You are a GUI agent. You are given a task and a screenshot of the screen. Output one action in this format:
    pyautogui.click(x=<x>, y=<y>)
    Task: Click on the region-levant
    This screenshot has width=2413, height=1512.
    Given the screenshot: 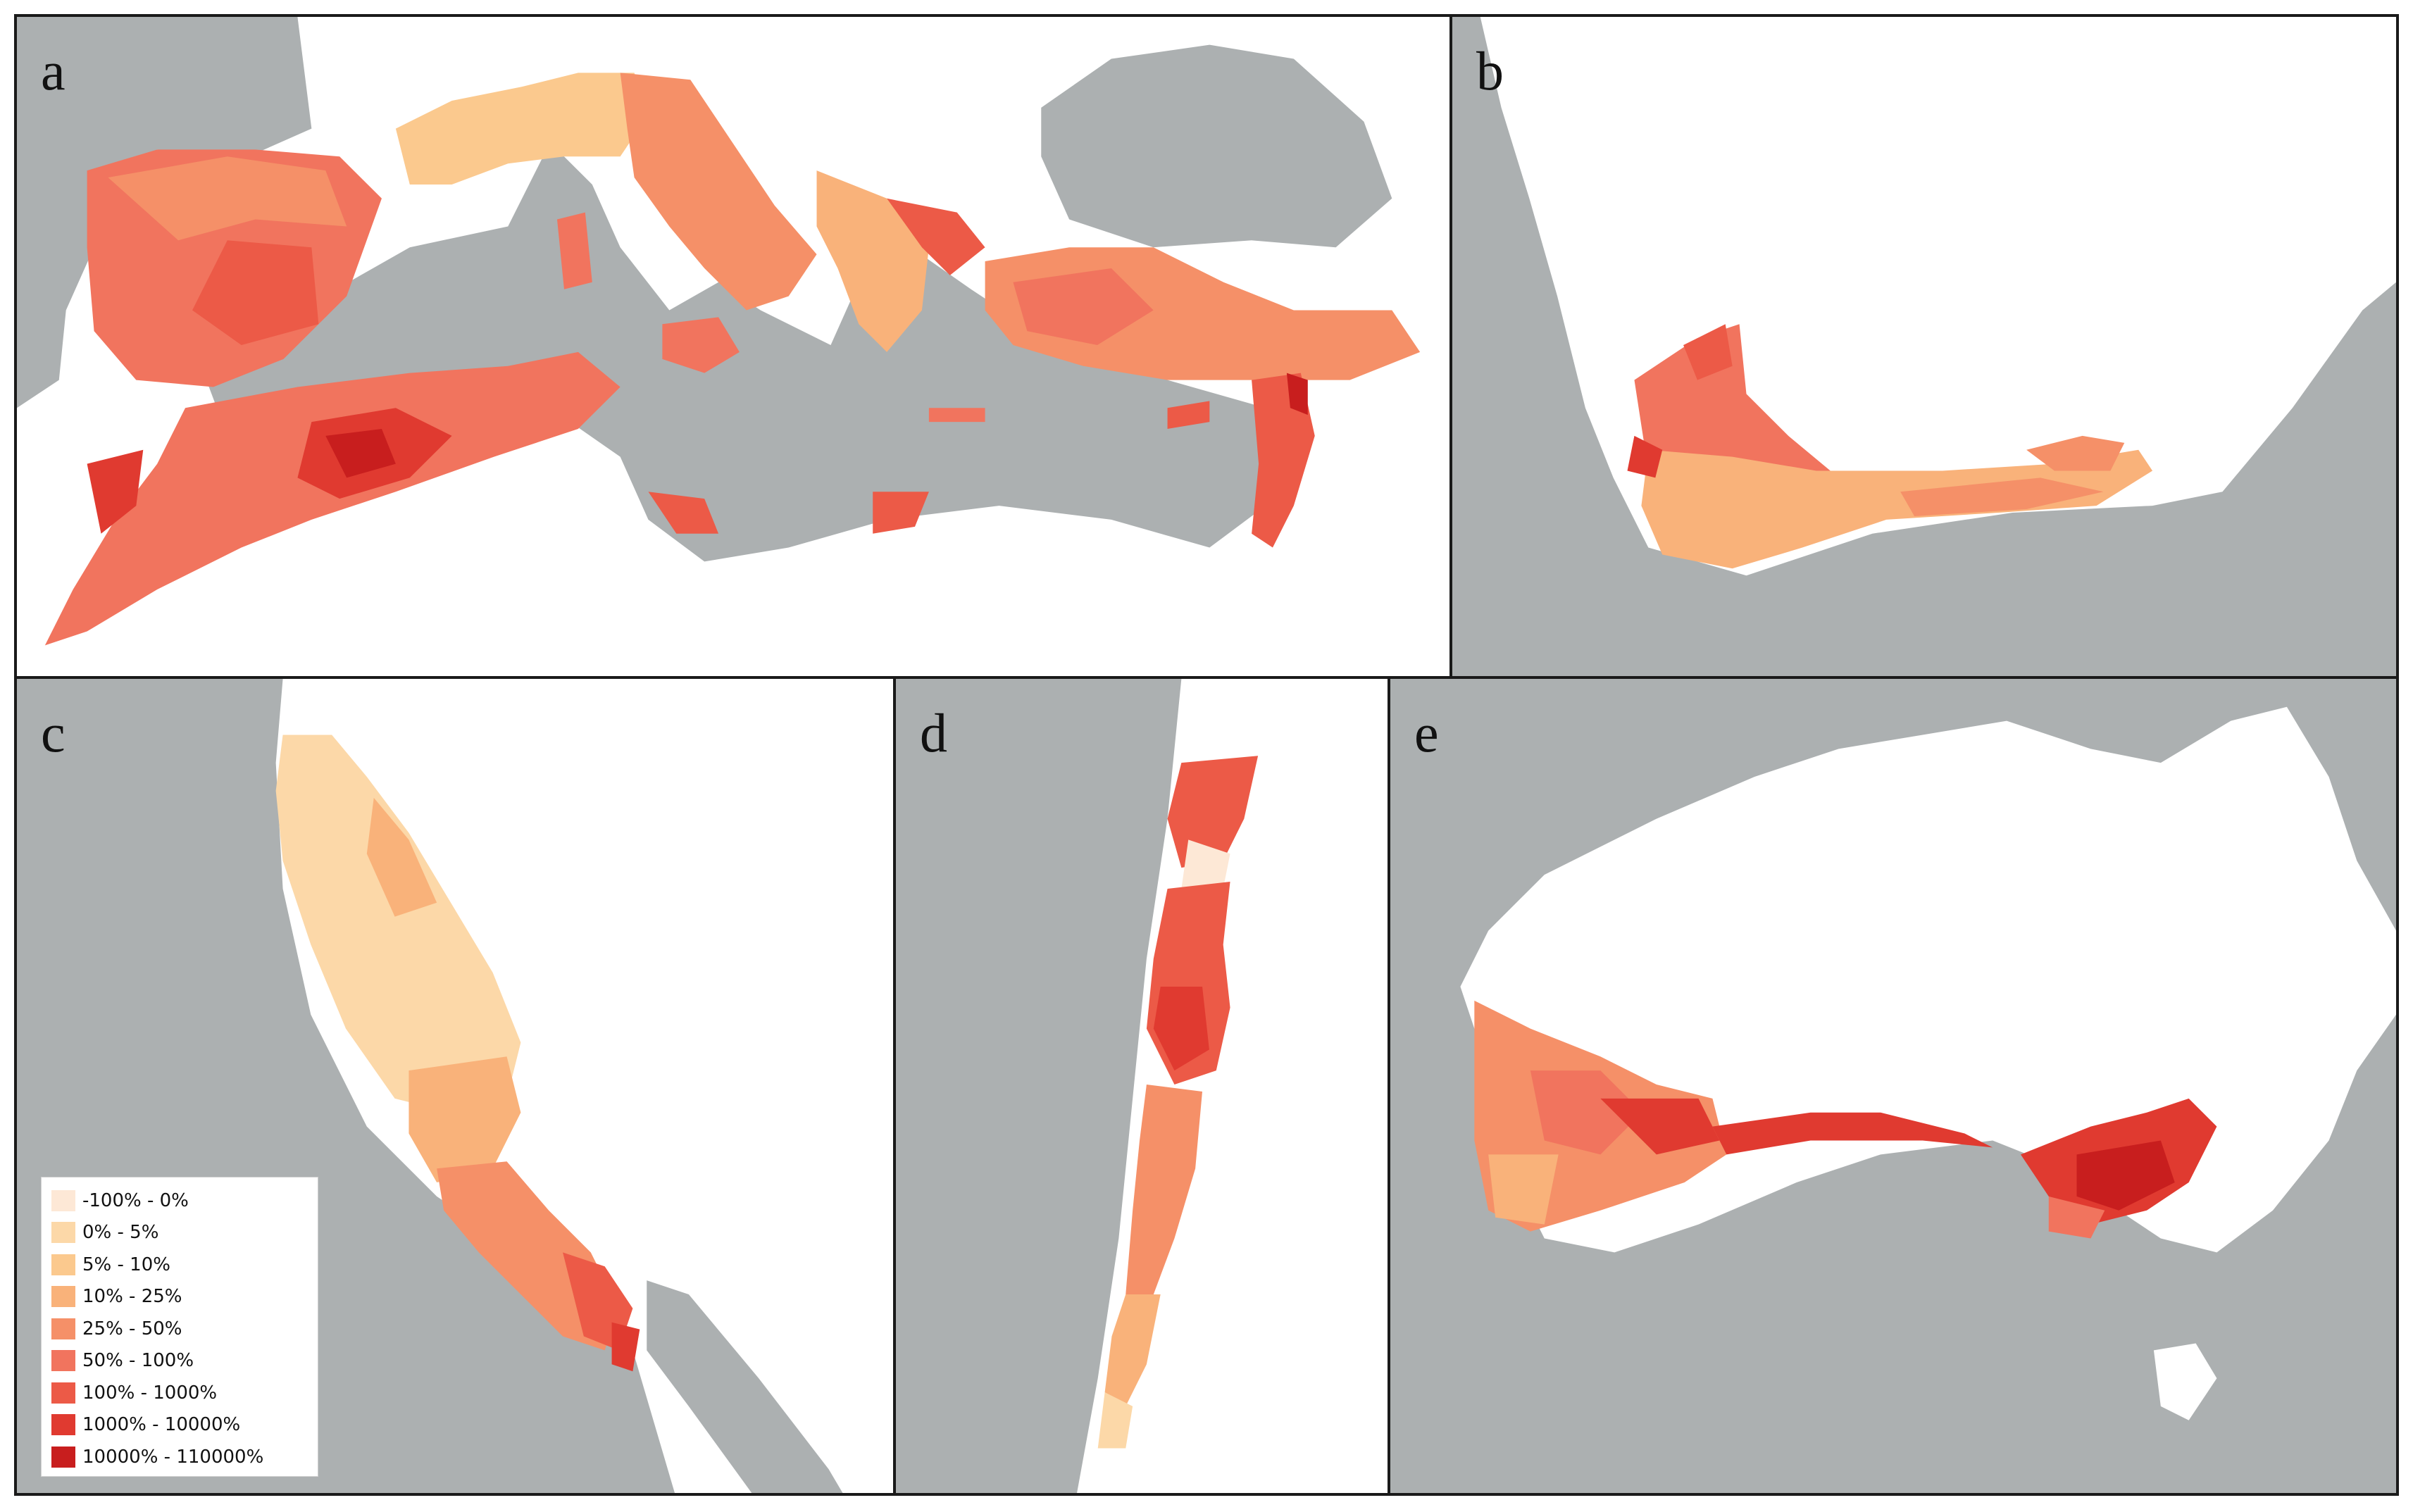 What is the action you would take?
    pyautogui.click(x=1284, y=460)
    